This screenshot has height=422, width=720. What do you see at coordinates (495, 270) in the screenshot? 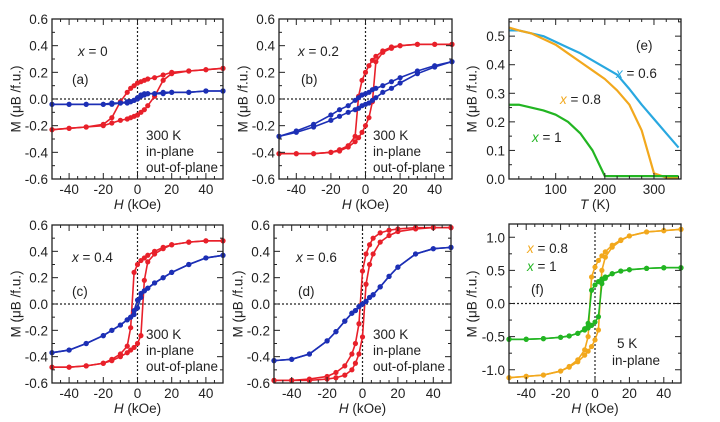
I see `y-tick-label: 0.5` at bounding box center [495, 270].